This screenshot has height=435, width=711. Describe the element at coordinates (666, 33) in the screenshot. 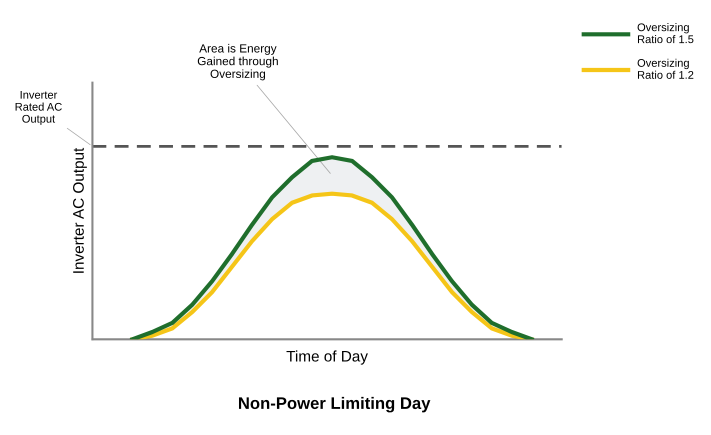

I see `legend-label: Oversizing Ratio of 1.5` at that location.